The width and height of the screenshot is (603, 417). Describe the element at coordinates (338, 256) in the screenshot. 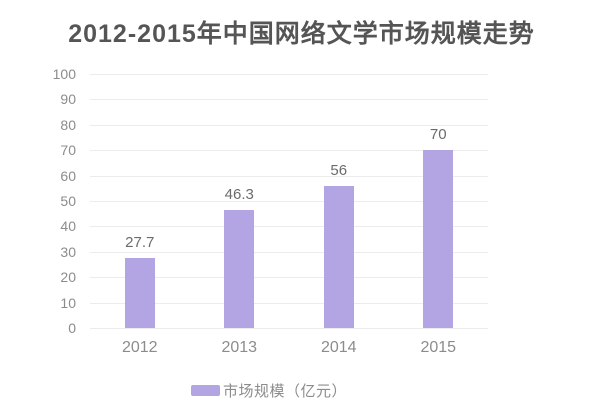

I see `bar-2014` at that location.